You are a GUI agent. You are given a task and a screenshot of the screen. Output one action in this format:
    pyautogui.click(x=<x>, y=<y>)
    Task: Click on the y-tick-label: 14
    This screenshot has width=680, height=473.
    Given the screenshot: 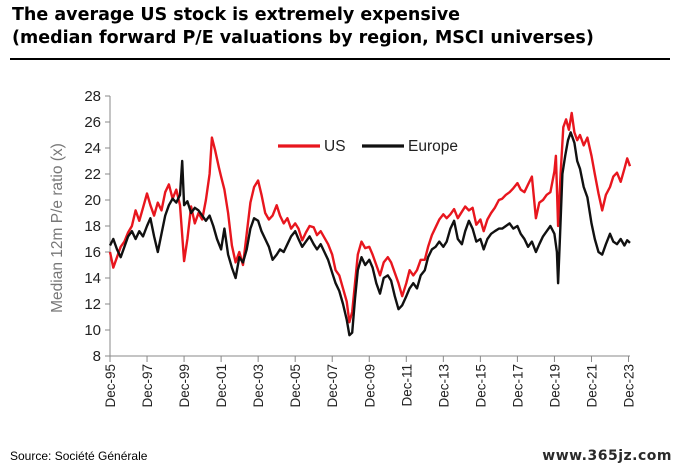 What is the action you would take?
    pyautogui.click(x=92, y=278)
    